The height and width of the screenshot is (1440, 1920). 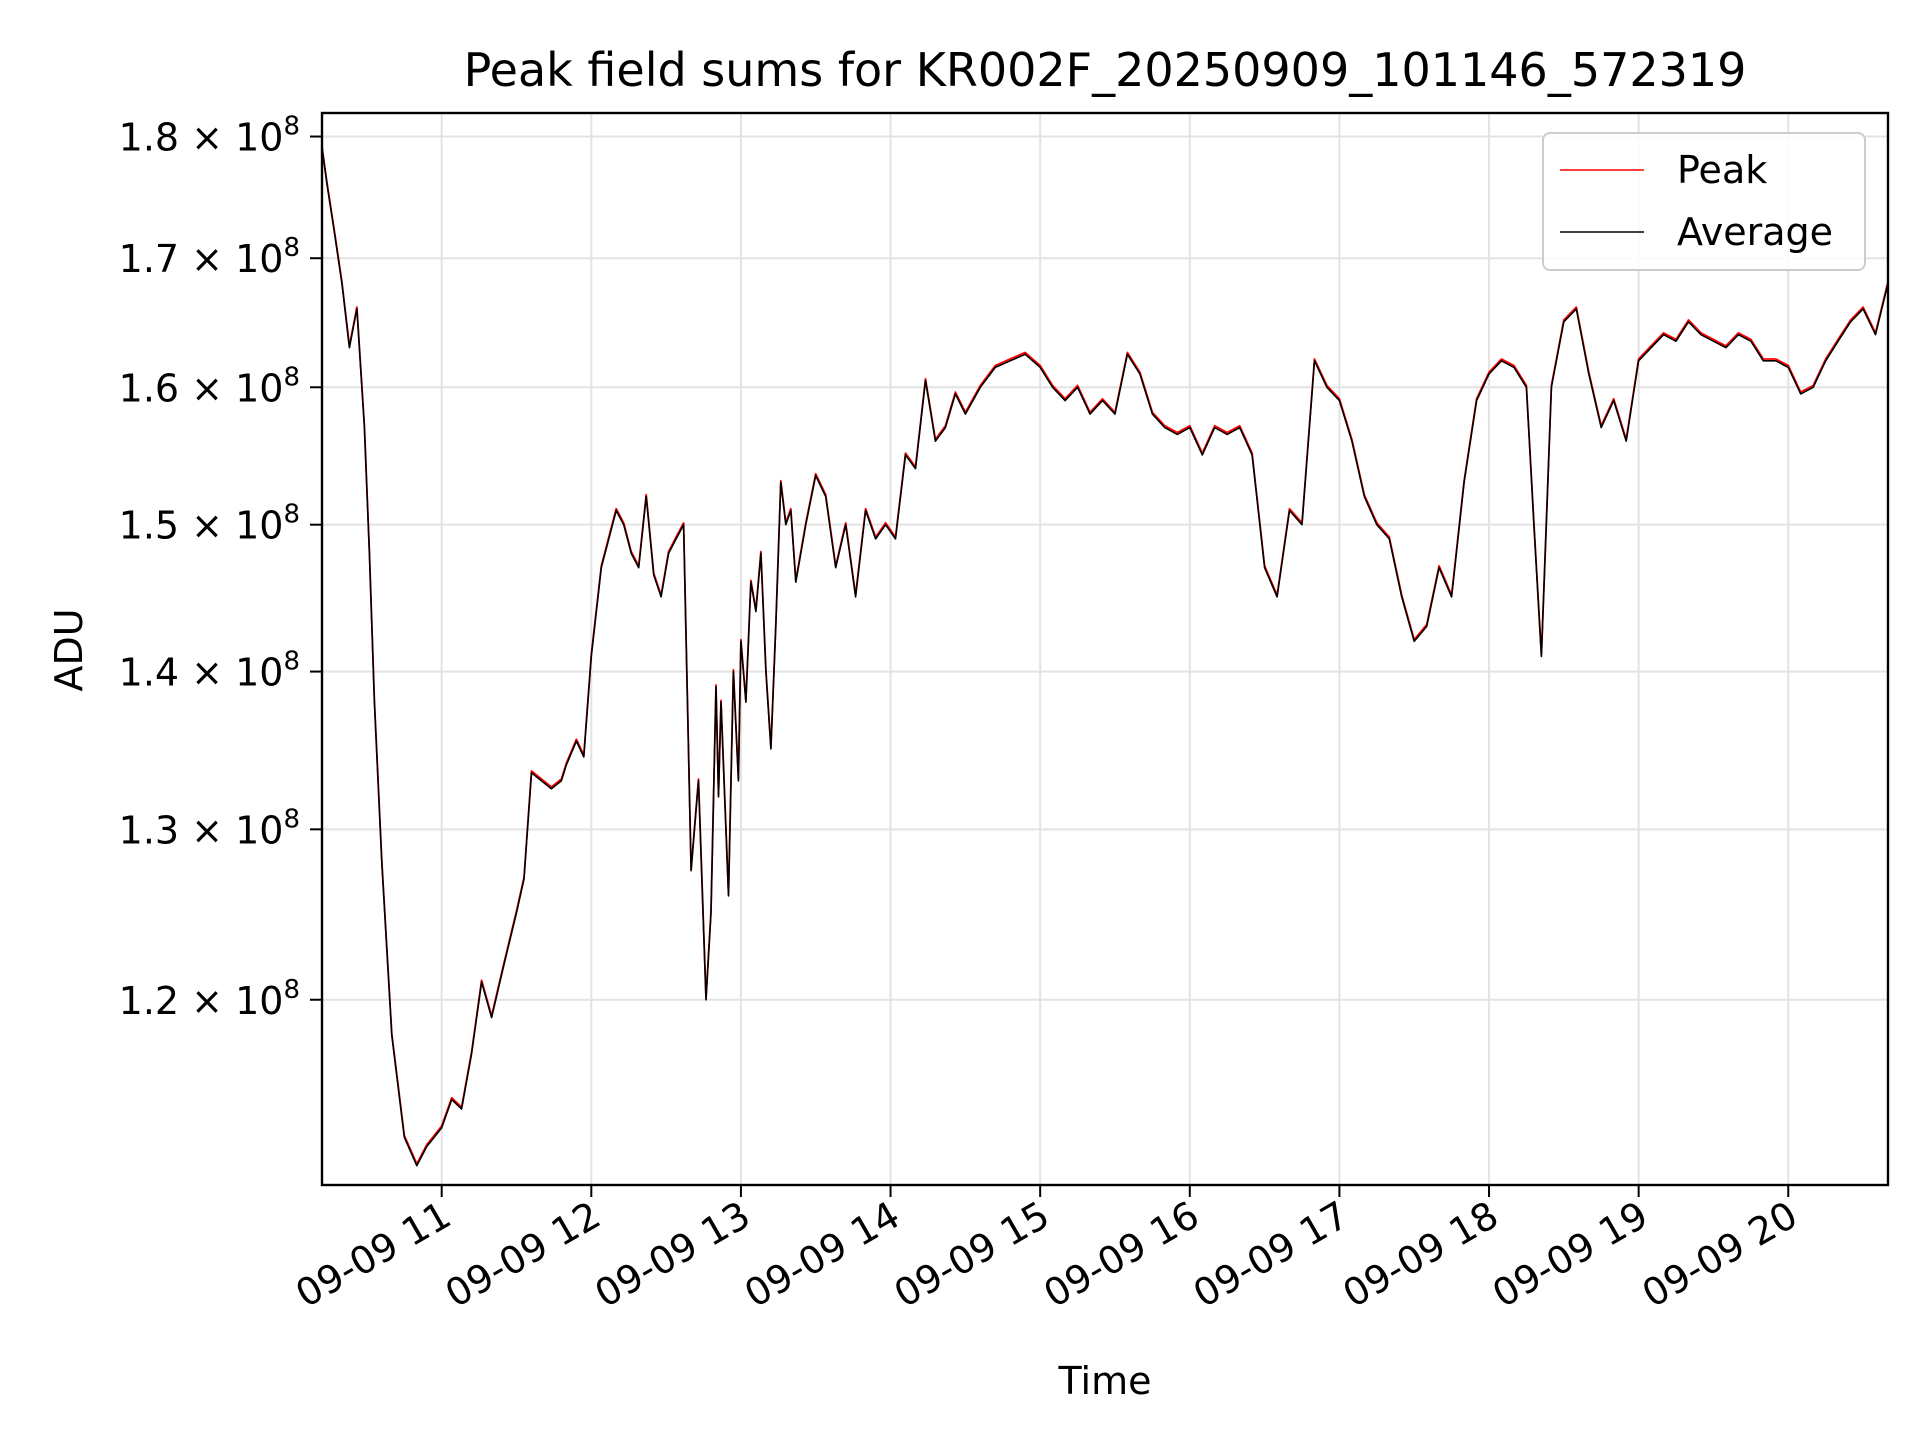 I want to click on y-tick-mantissa: 1.8, so click(x=149, y=138).